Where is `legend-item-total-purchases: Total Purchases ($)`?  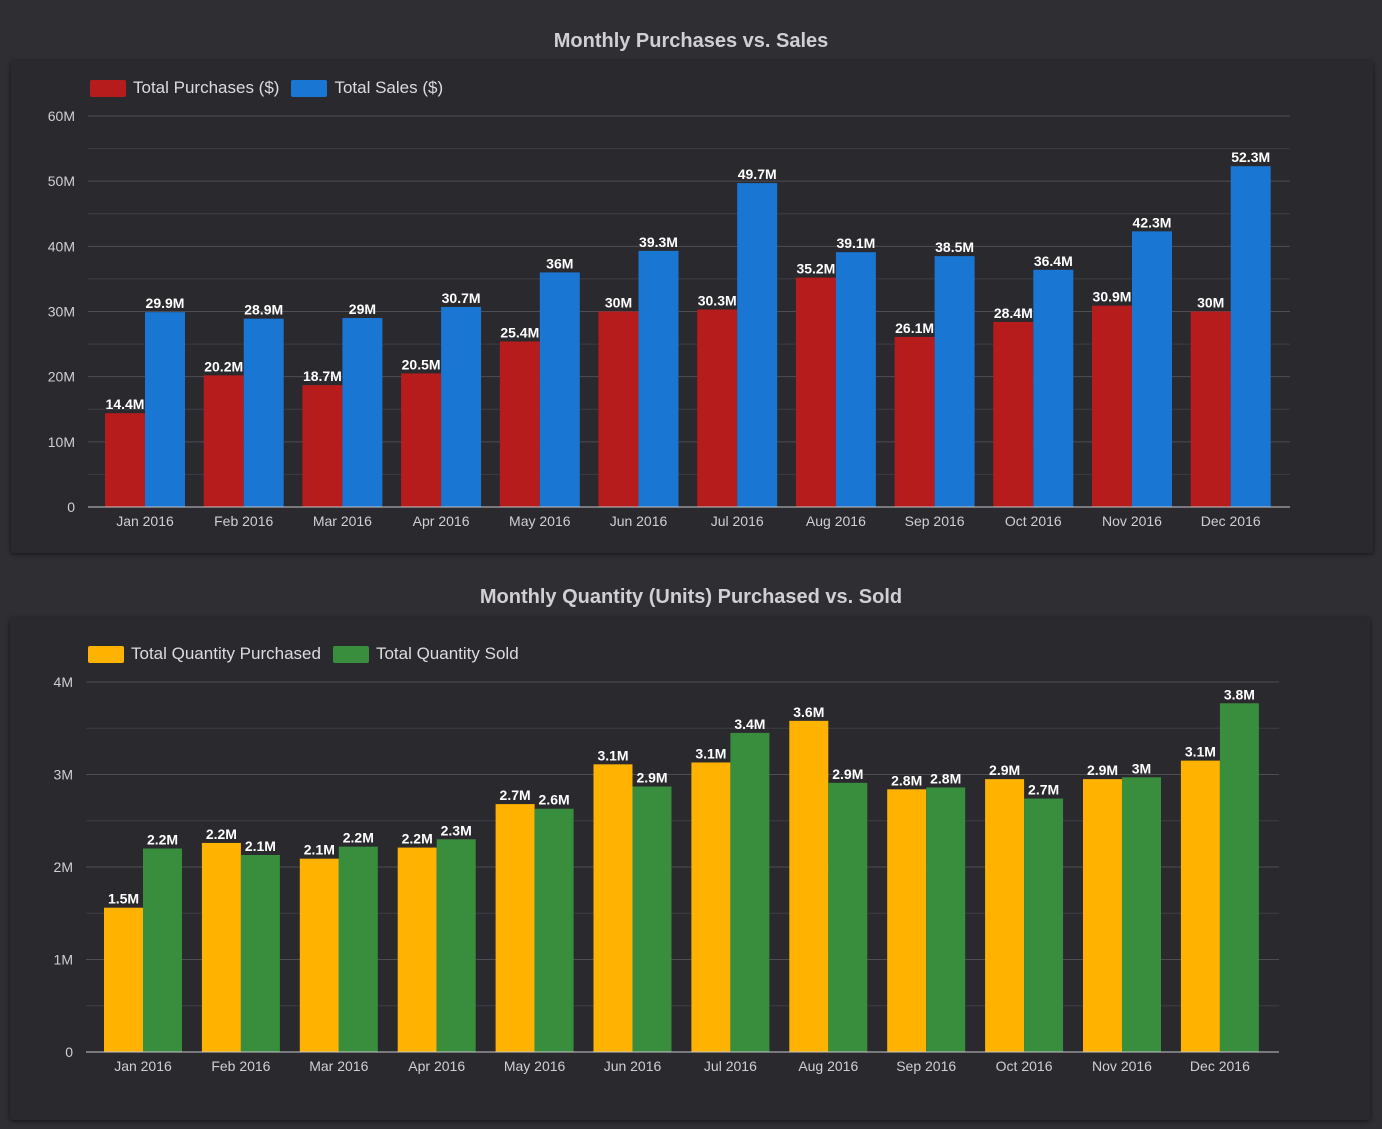 legend-item-total-purchases: Total Purchases ($) is located at coordinates (184, 88).